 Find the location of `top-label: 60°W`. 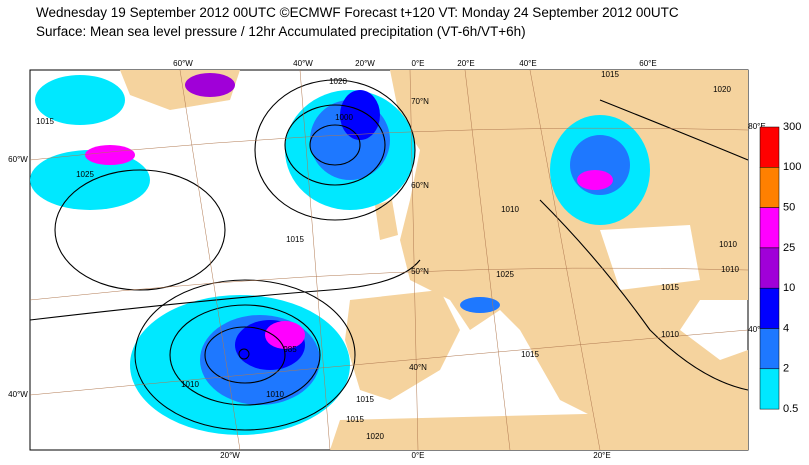

top-label: 60°W is located at coordinates (183, 63).